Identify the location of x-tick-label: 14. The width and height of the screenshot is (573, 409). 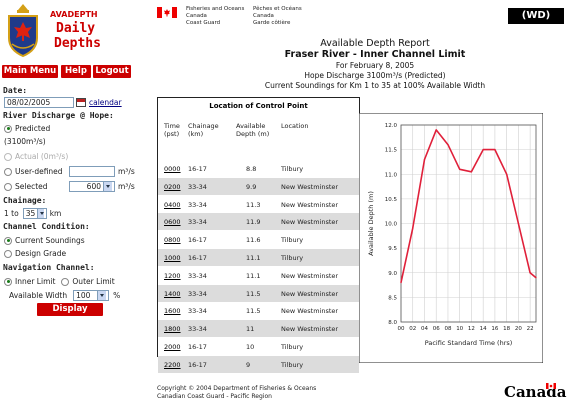
(483, 329).